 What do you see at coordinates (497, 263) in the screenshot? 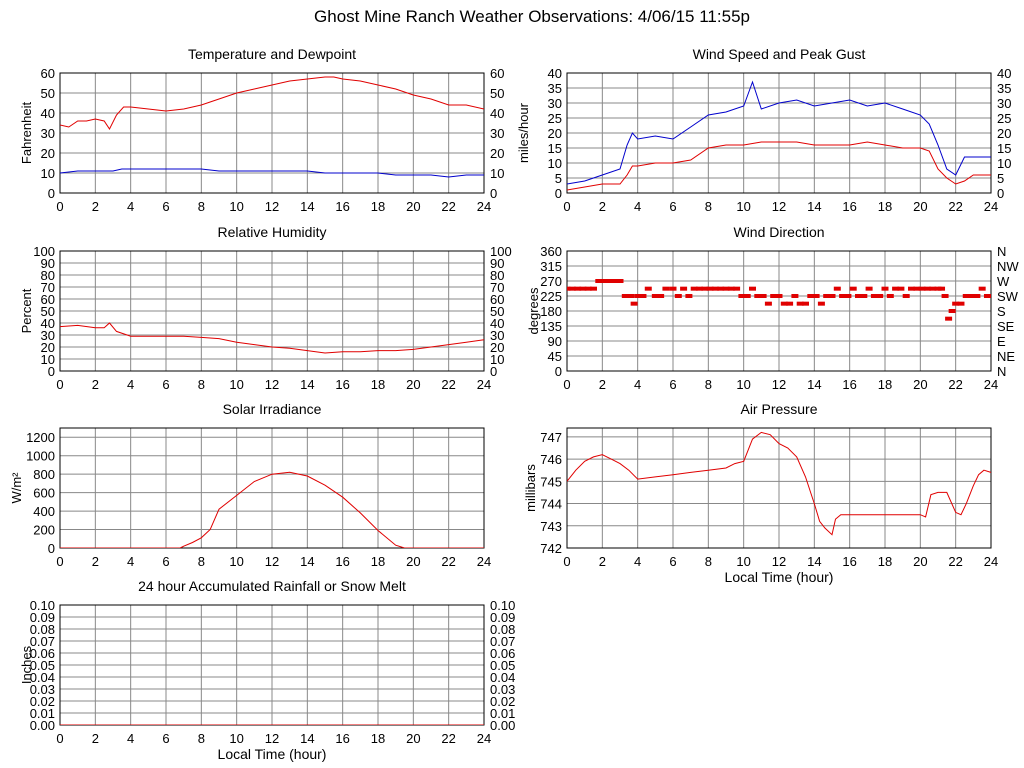
I see `right-tick-label: 90` at bounding box center [497, 263].